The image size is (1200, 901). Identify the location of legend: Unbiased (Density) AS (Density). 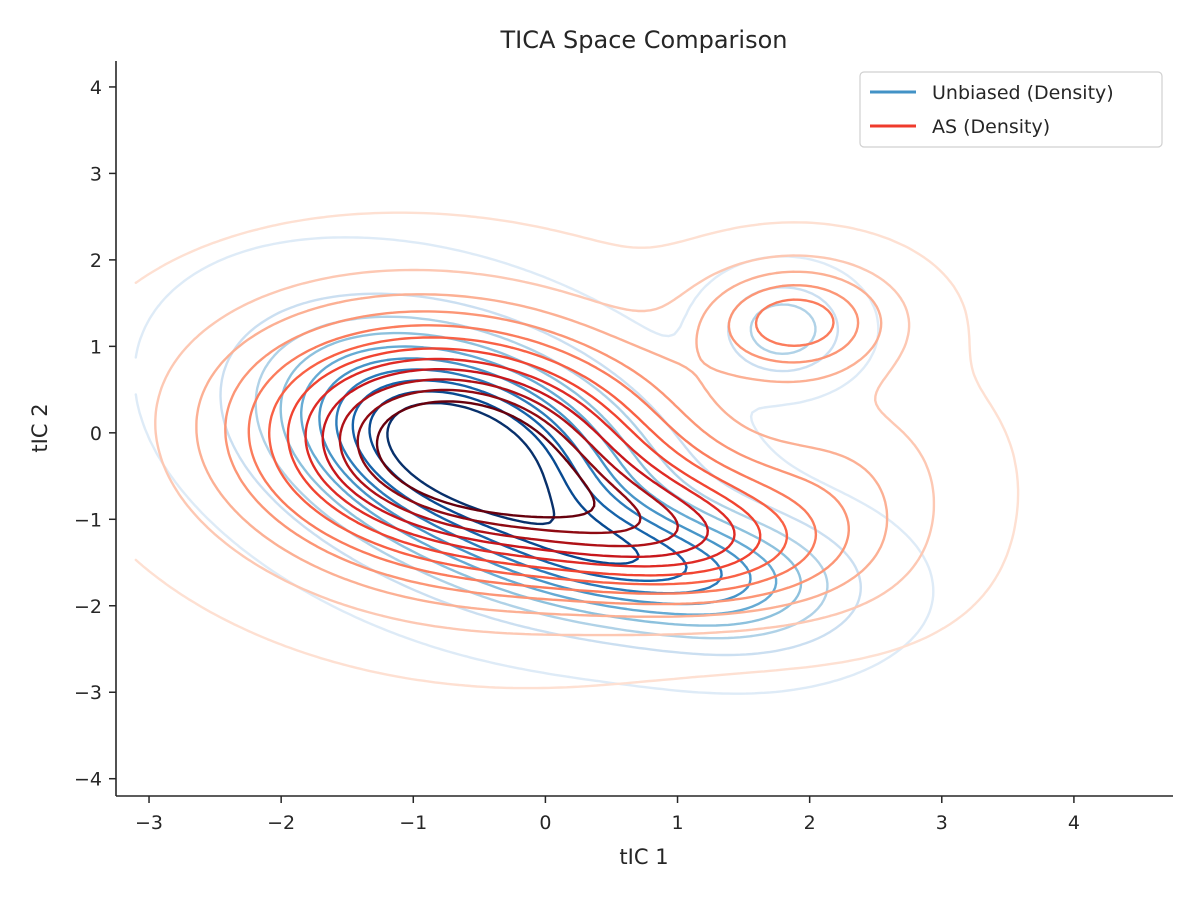
(1011, 109).